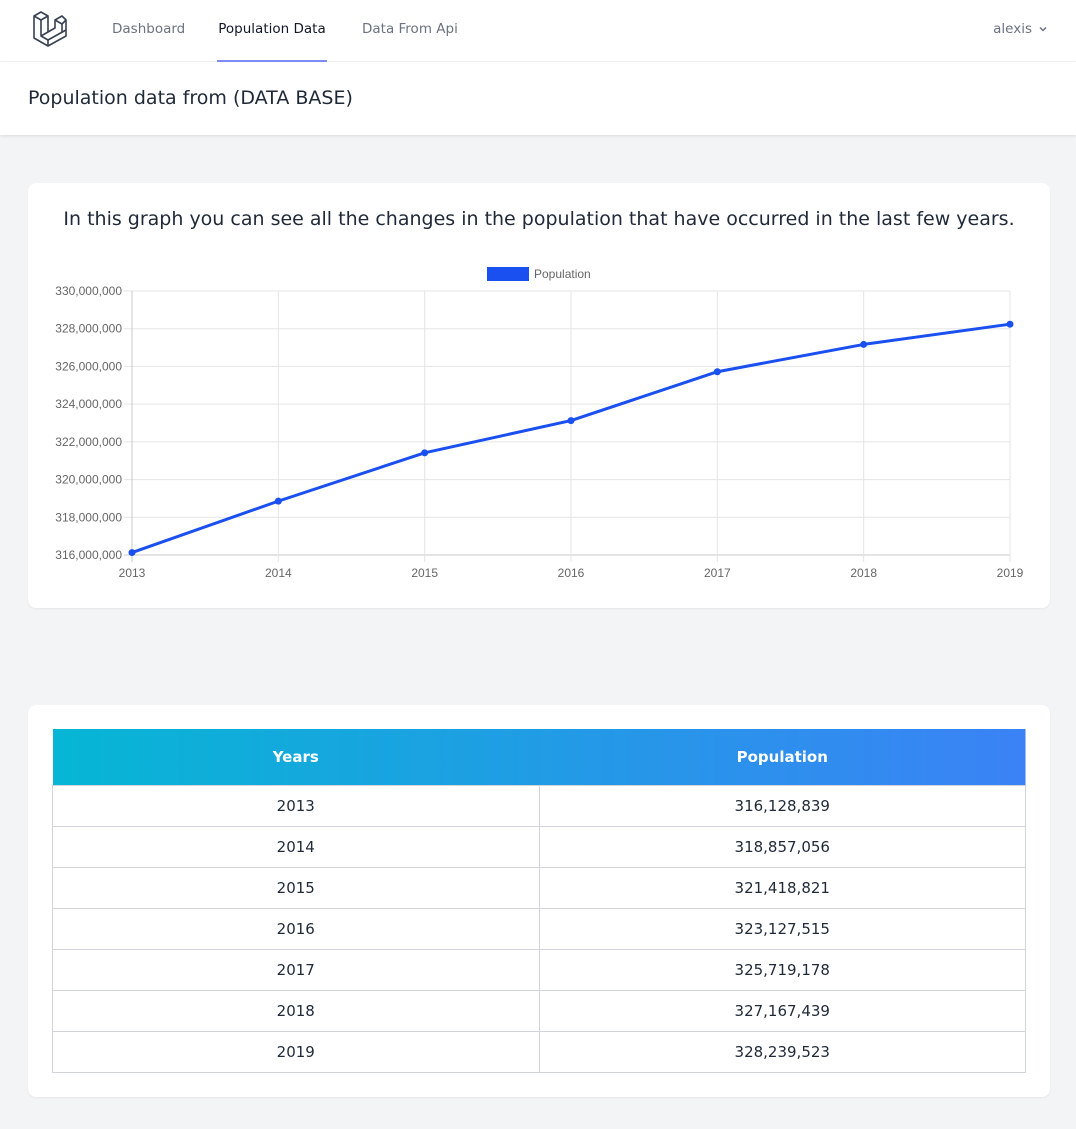 The width and height of the screenshot is (1076, 1129). Describe the element at coordinates (149, 29) in the screenshot. I see `nav-link-dashboard: Dashboard` at that location.